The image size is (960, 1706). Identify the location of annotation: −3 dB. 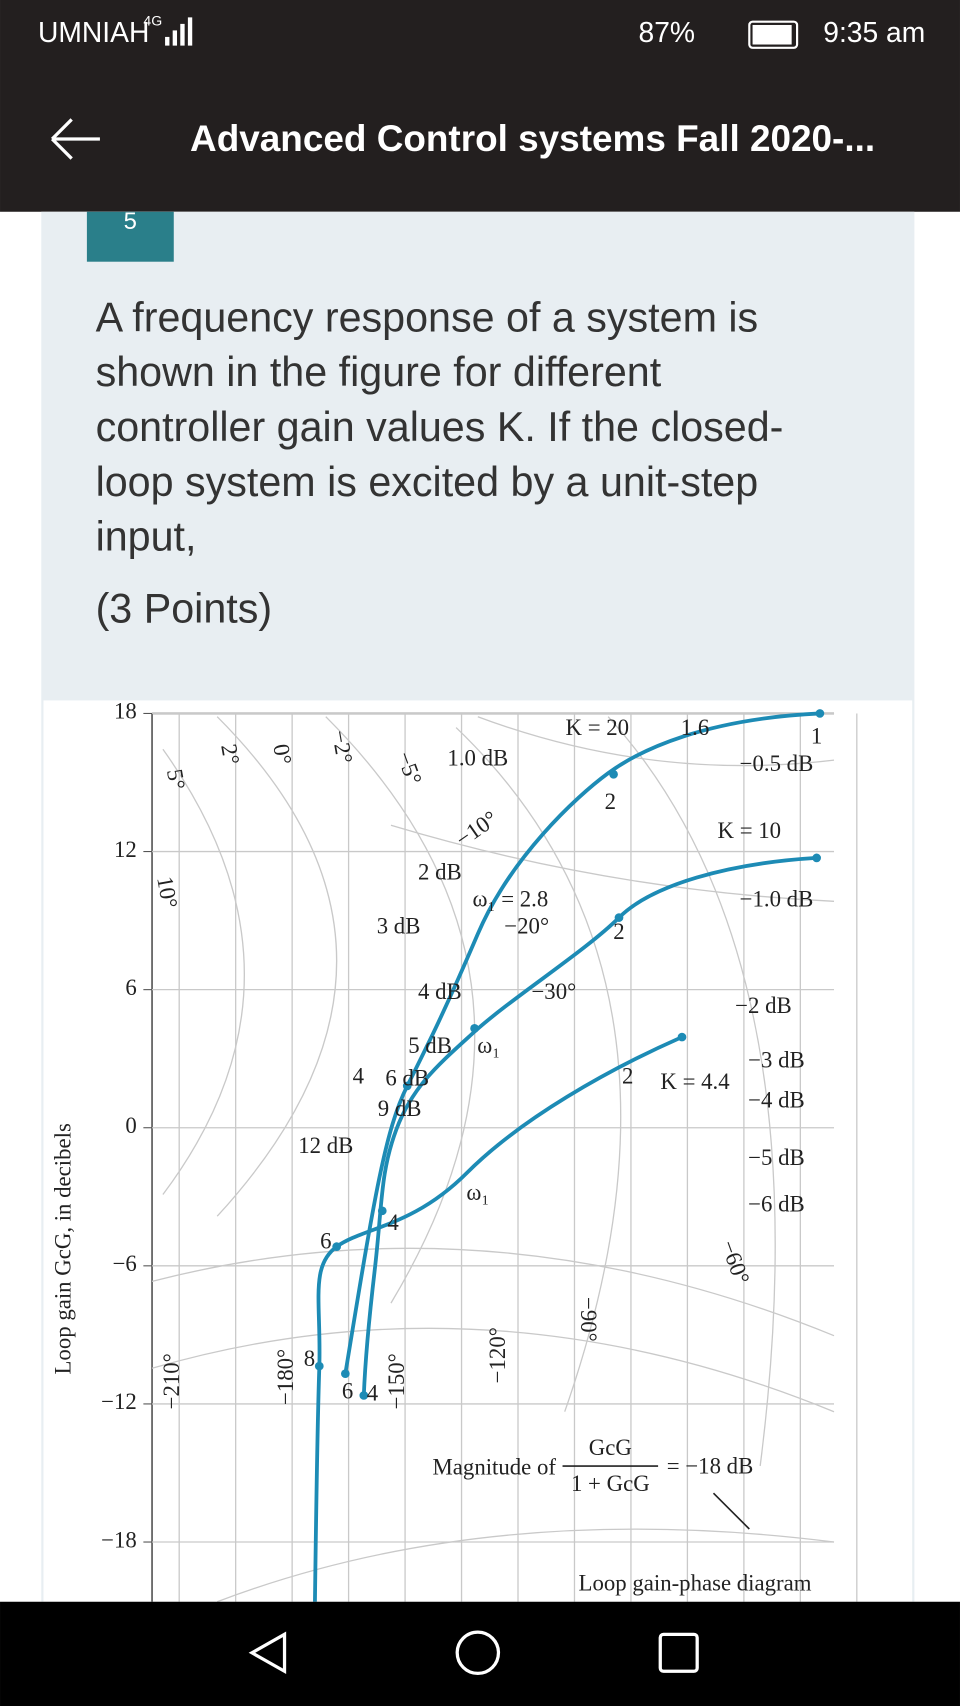
(776, 1059).